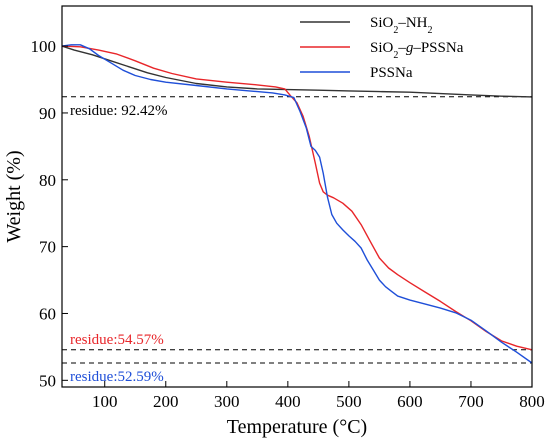  What do you see at coordinates (47, 180) in the screenshot?
I see `y-tick-label: 80` at bounding box center [47, 180].